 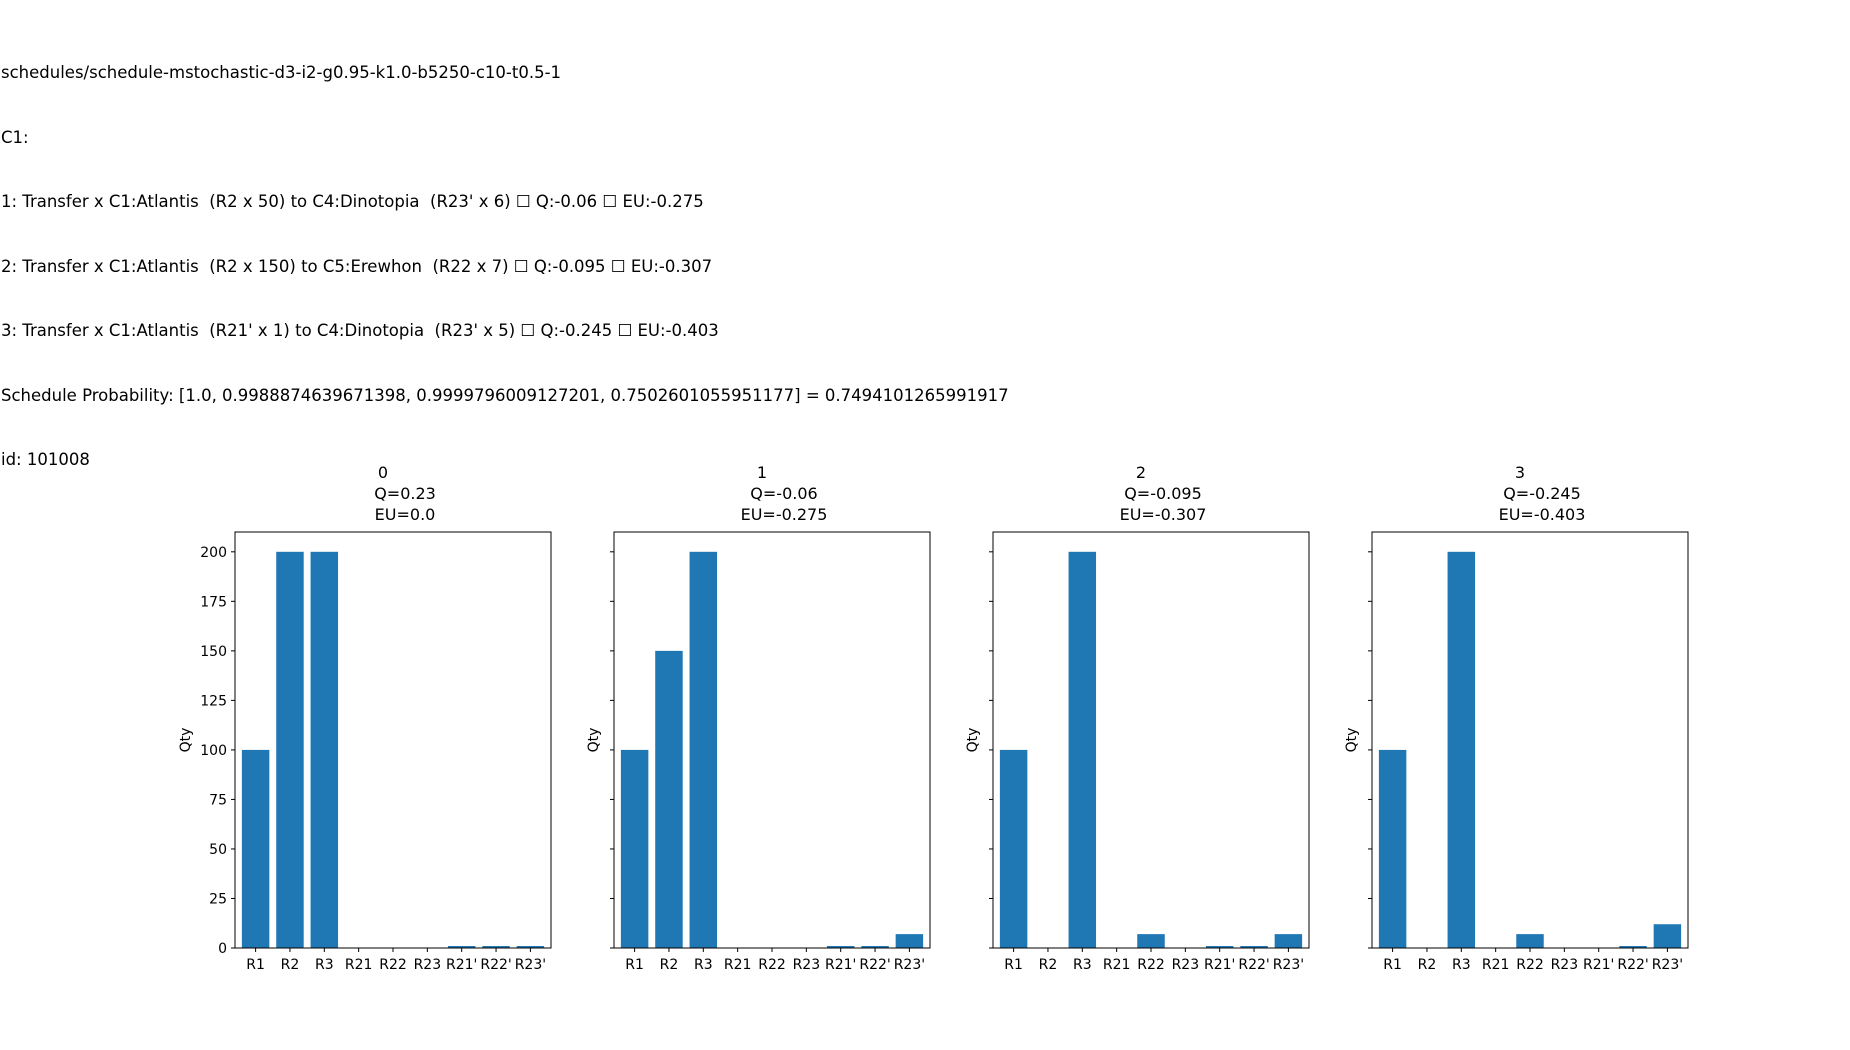 What do you see at coordinates (909, 941) in the screenshot?
I see `panel-1-bar-R23'` at bounding box center [909, 941].